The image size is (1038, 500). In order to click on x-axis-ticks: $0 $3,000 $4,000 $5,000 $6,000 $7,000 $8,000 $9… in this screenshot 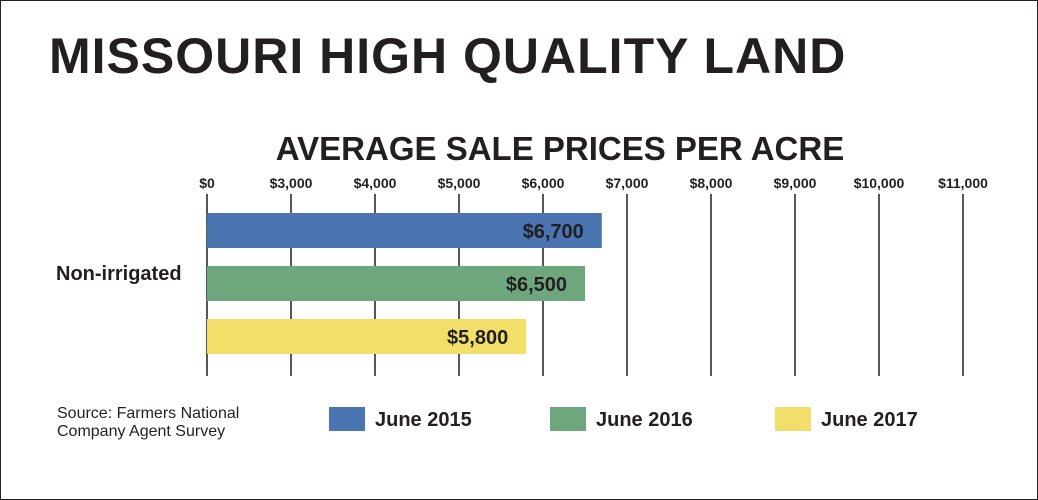, I will do `click(593, 183)`.